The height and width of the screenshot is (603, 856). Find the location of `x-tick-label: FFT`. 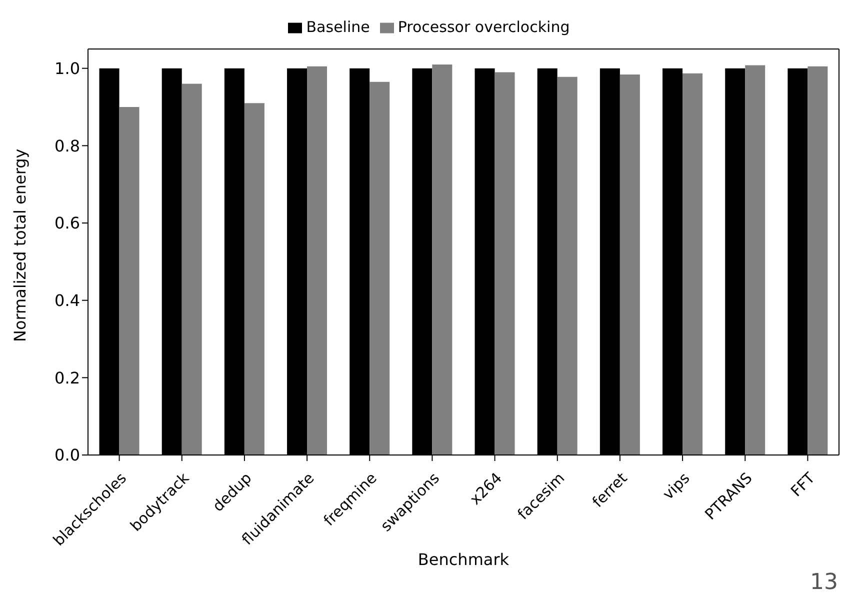

x-tick-label: FFT is located at coordinates (803, 484).